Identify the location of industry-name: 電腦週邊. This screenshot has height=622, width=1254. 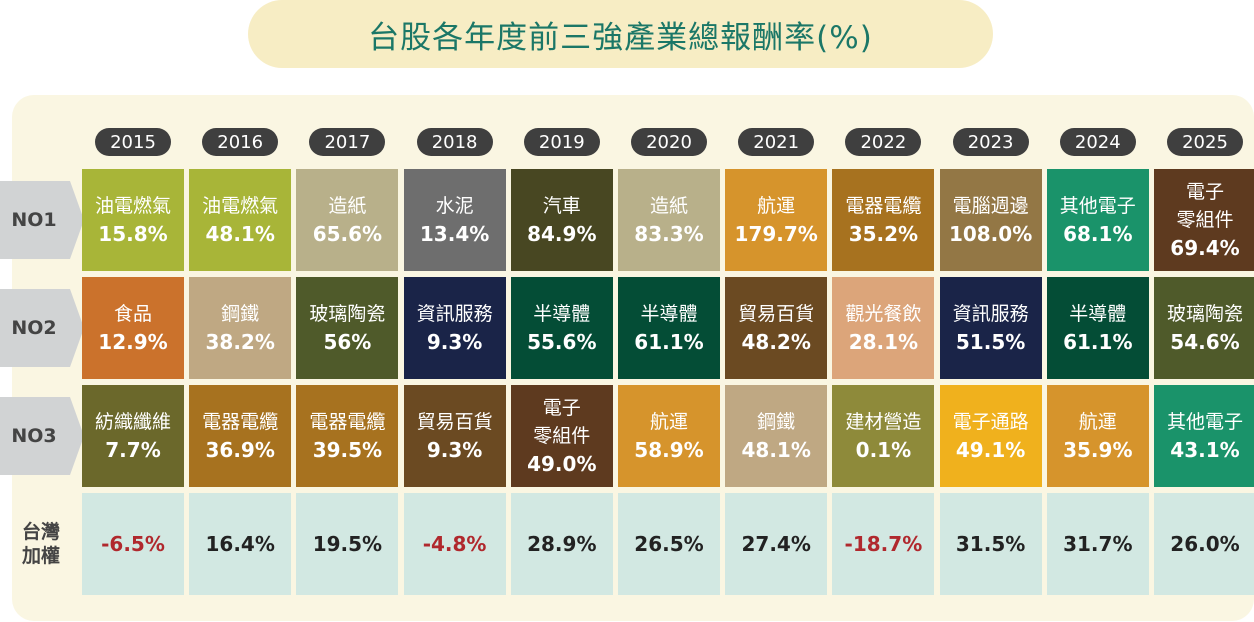
(990, 206).